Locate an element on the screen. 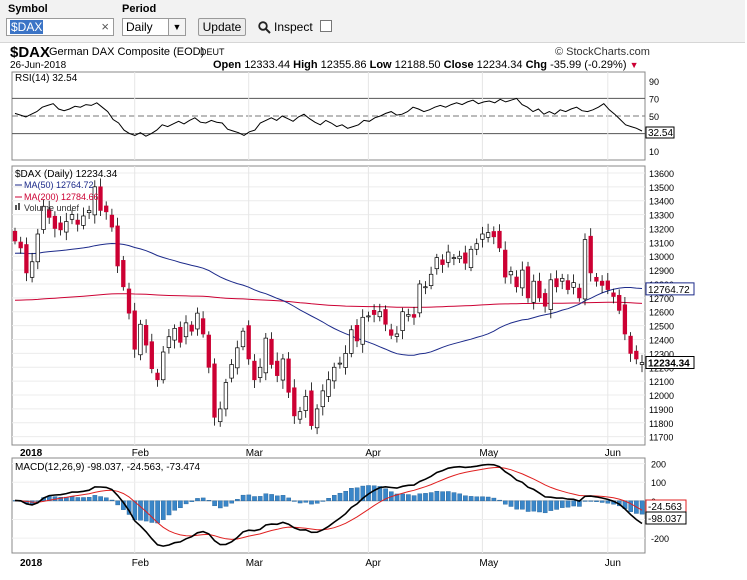 The height and width of the screenshot is (580, 747). price-title: $DAX (Daily) 12234.34 is located at coordinates (66, 174).